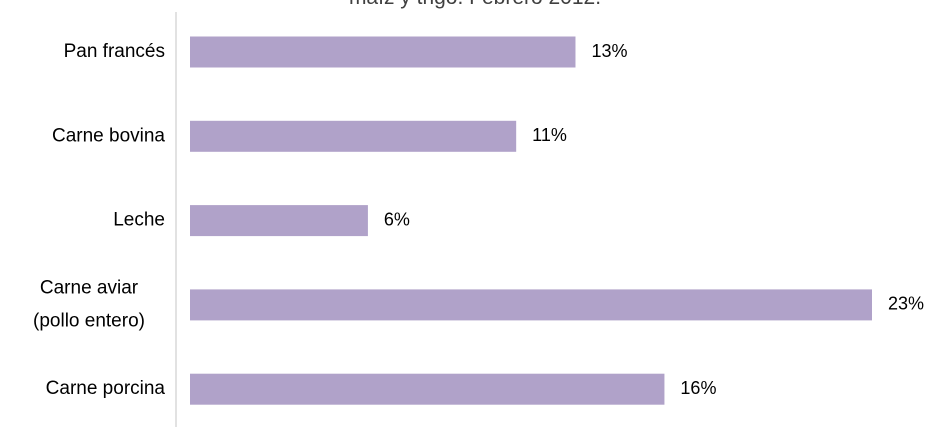  What do you see at coordinates (89, 287) in the screenshot?
I see `category-label-3-line-0: Carne aviar` at bounding box center [89, 287].